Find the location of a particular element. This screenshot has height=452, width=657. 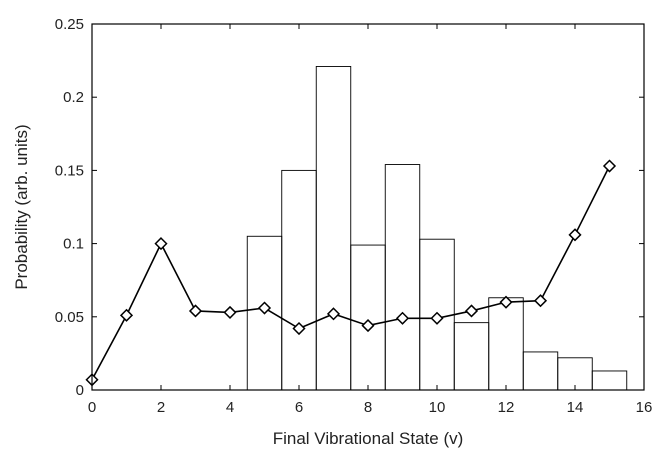

y-tick-label: 0.2 is located at coordinates (73, 97).